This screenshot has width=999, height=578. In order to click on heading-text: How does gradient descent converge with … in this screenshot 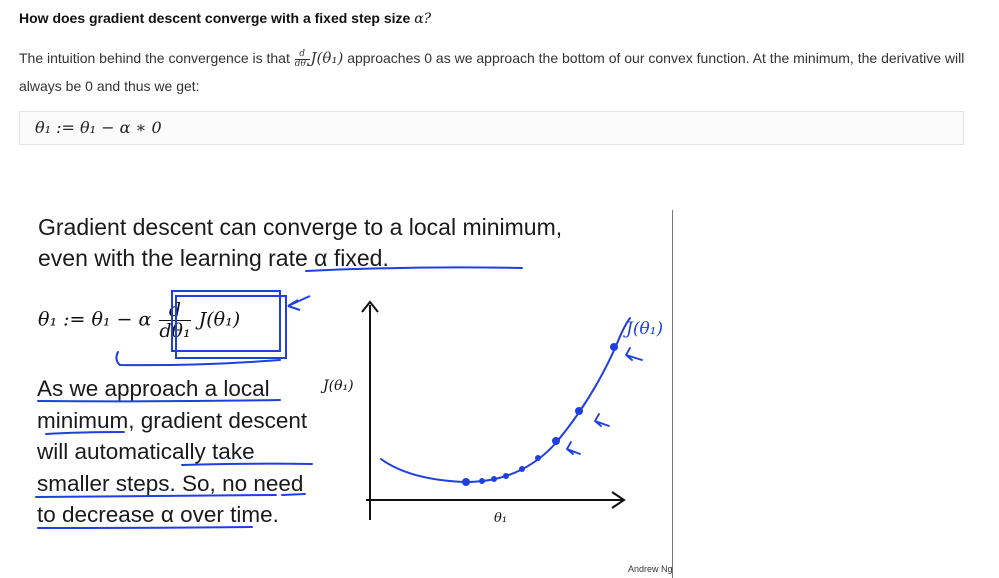, I will do `click(215, 18)`.